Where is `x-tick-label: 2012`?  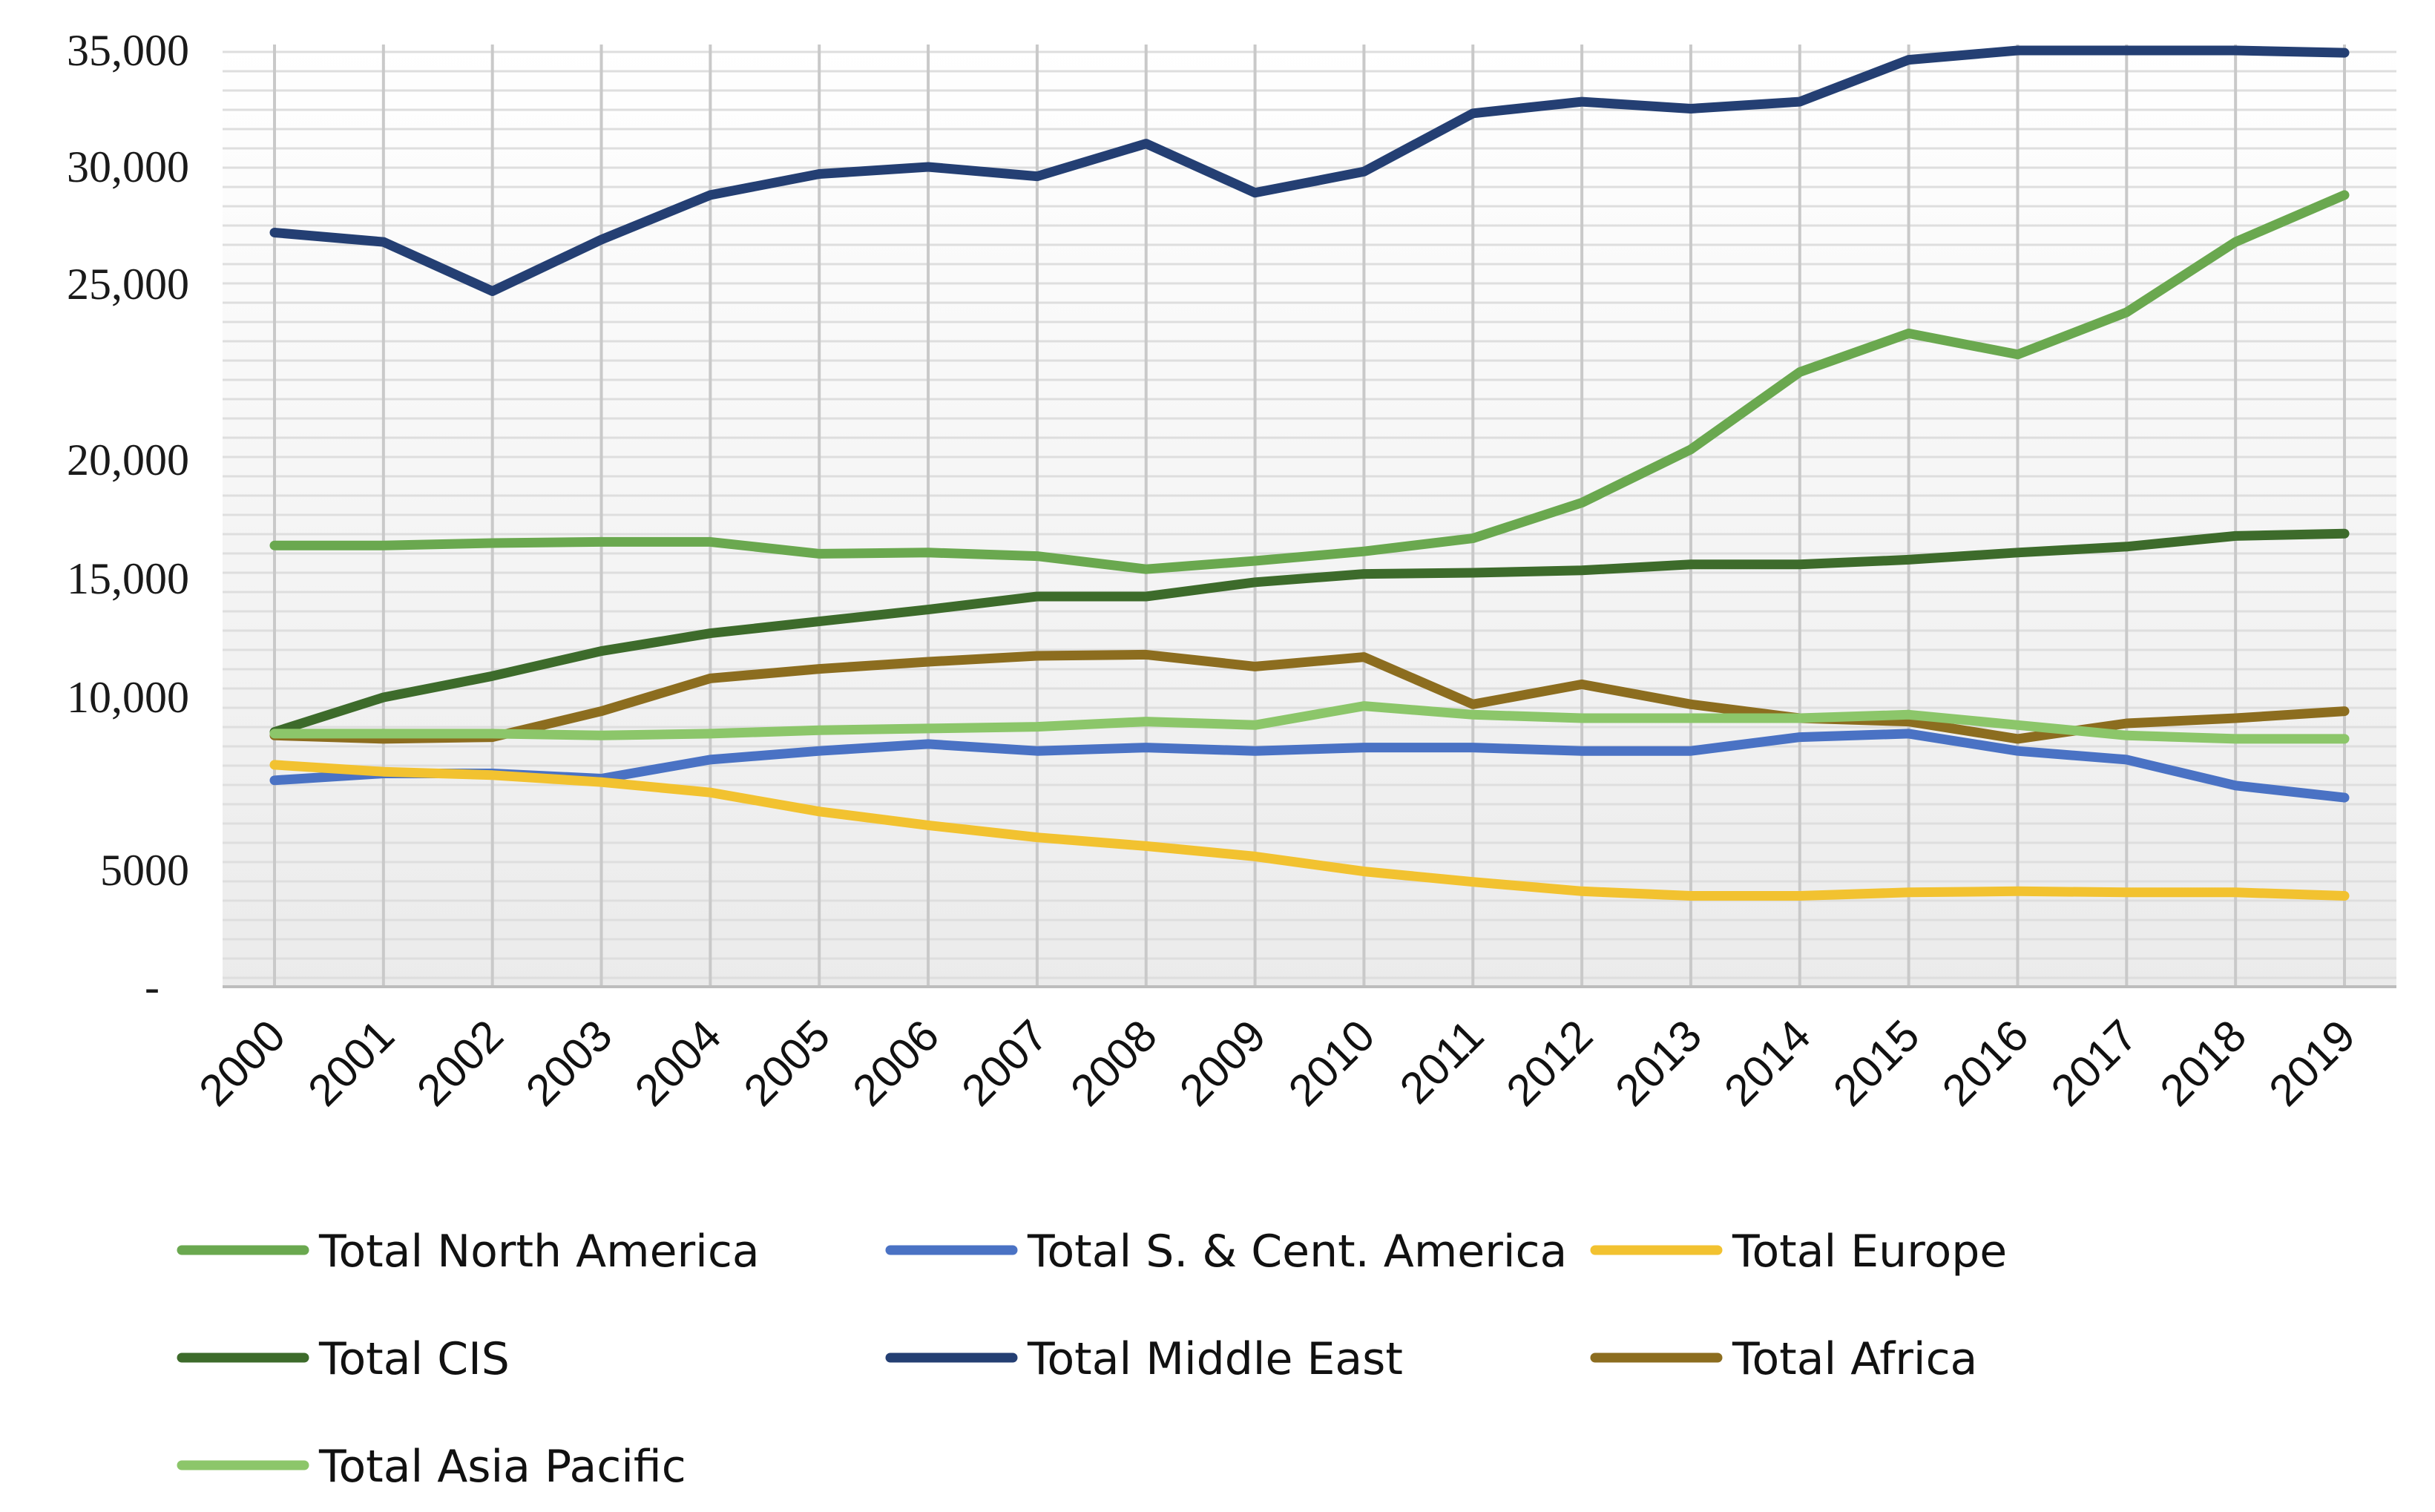 x-tick-label: 2012 is located at coordinates (1550, 1063).